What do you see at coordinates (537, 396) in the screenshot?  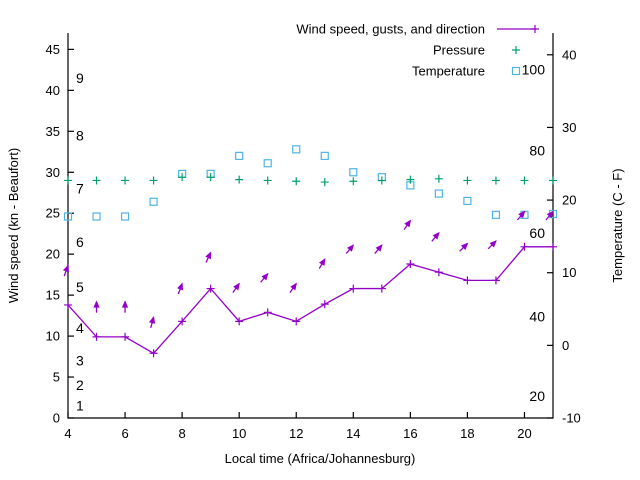 I see `fahrenheit-scale-label: 20` at bounding box center [537, 396].